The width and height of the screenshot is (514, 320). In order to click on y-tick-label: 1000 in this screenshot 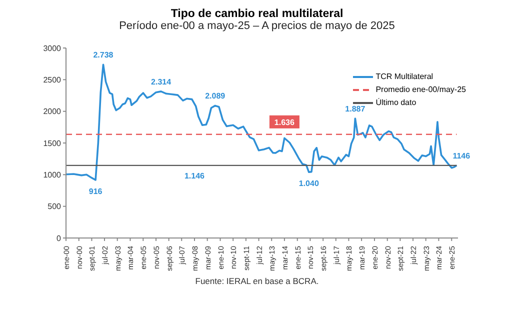, I will do `click(52, 175)`.